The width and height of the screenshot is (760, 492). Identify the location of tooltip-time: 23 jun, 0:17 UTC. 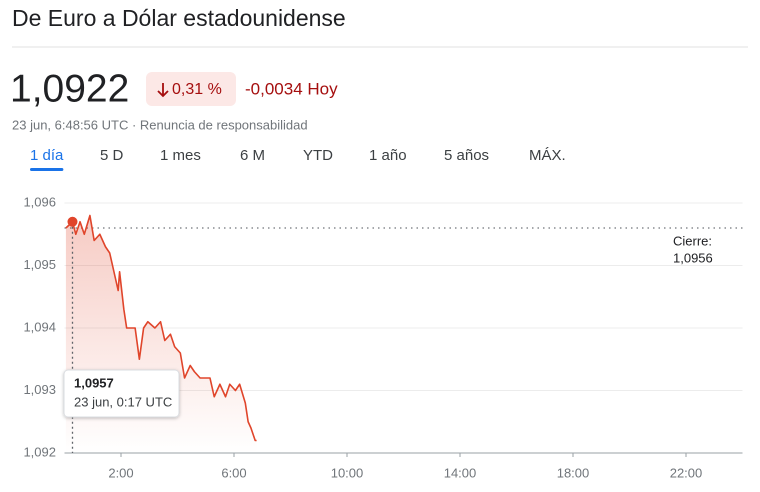
(123, 401).